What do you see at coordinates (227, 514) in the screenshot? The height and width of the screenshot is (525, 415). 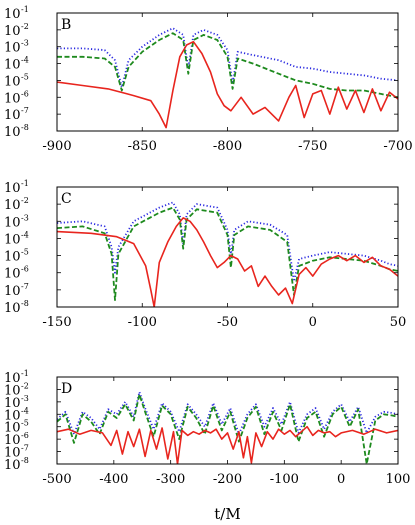 I see `x-axis-title: t/M` at bounding box center [227, 514].